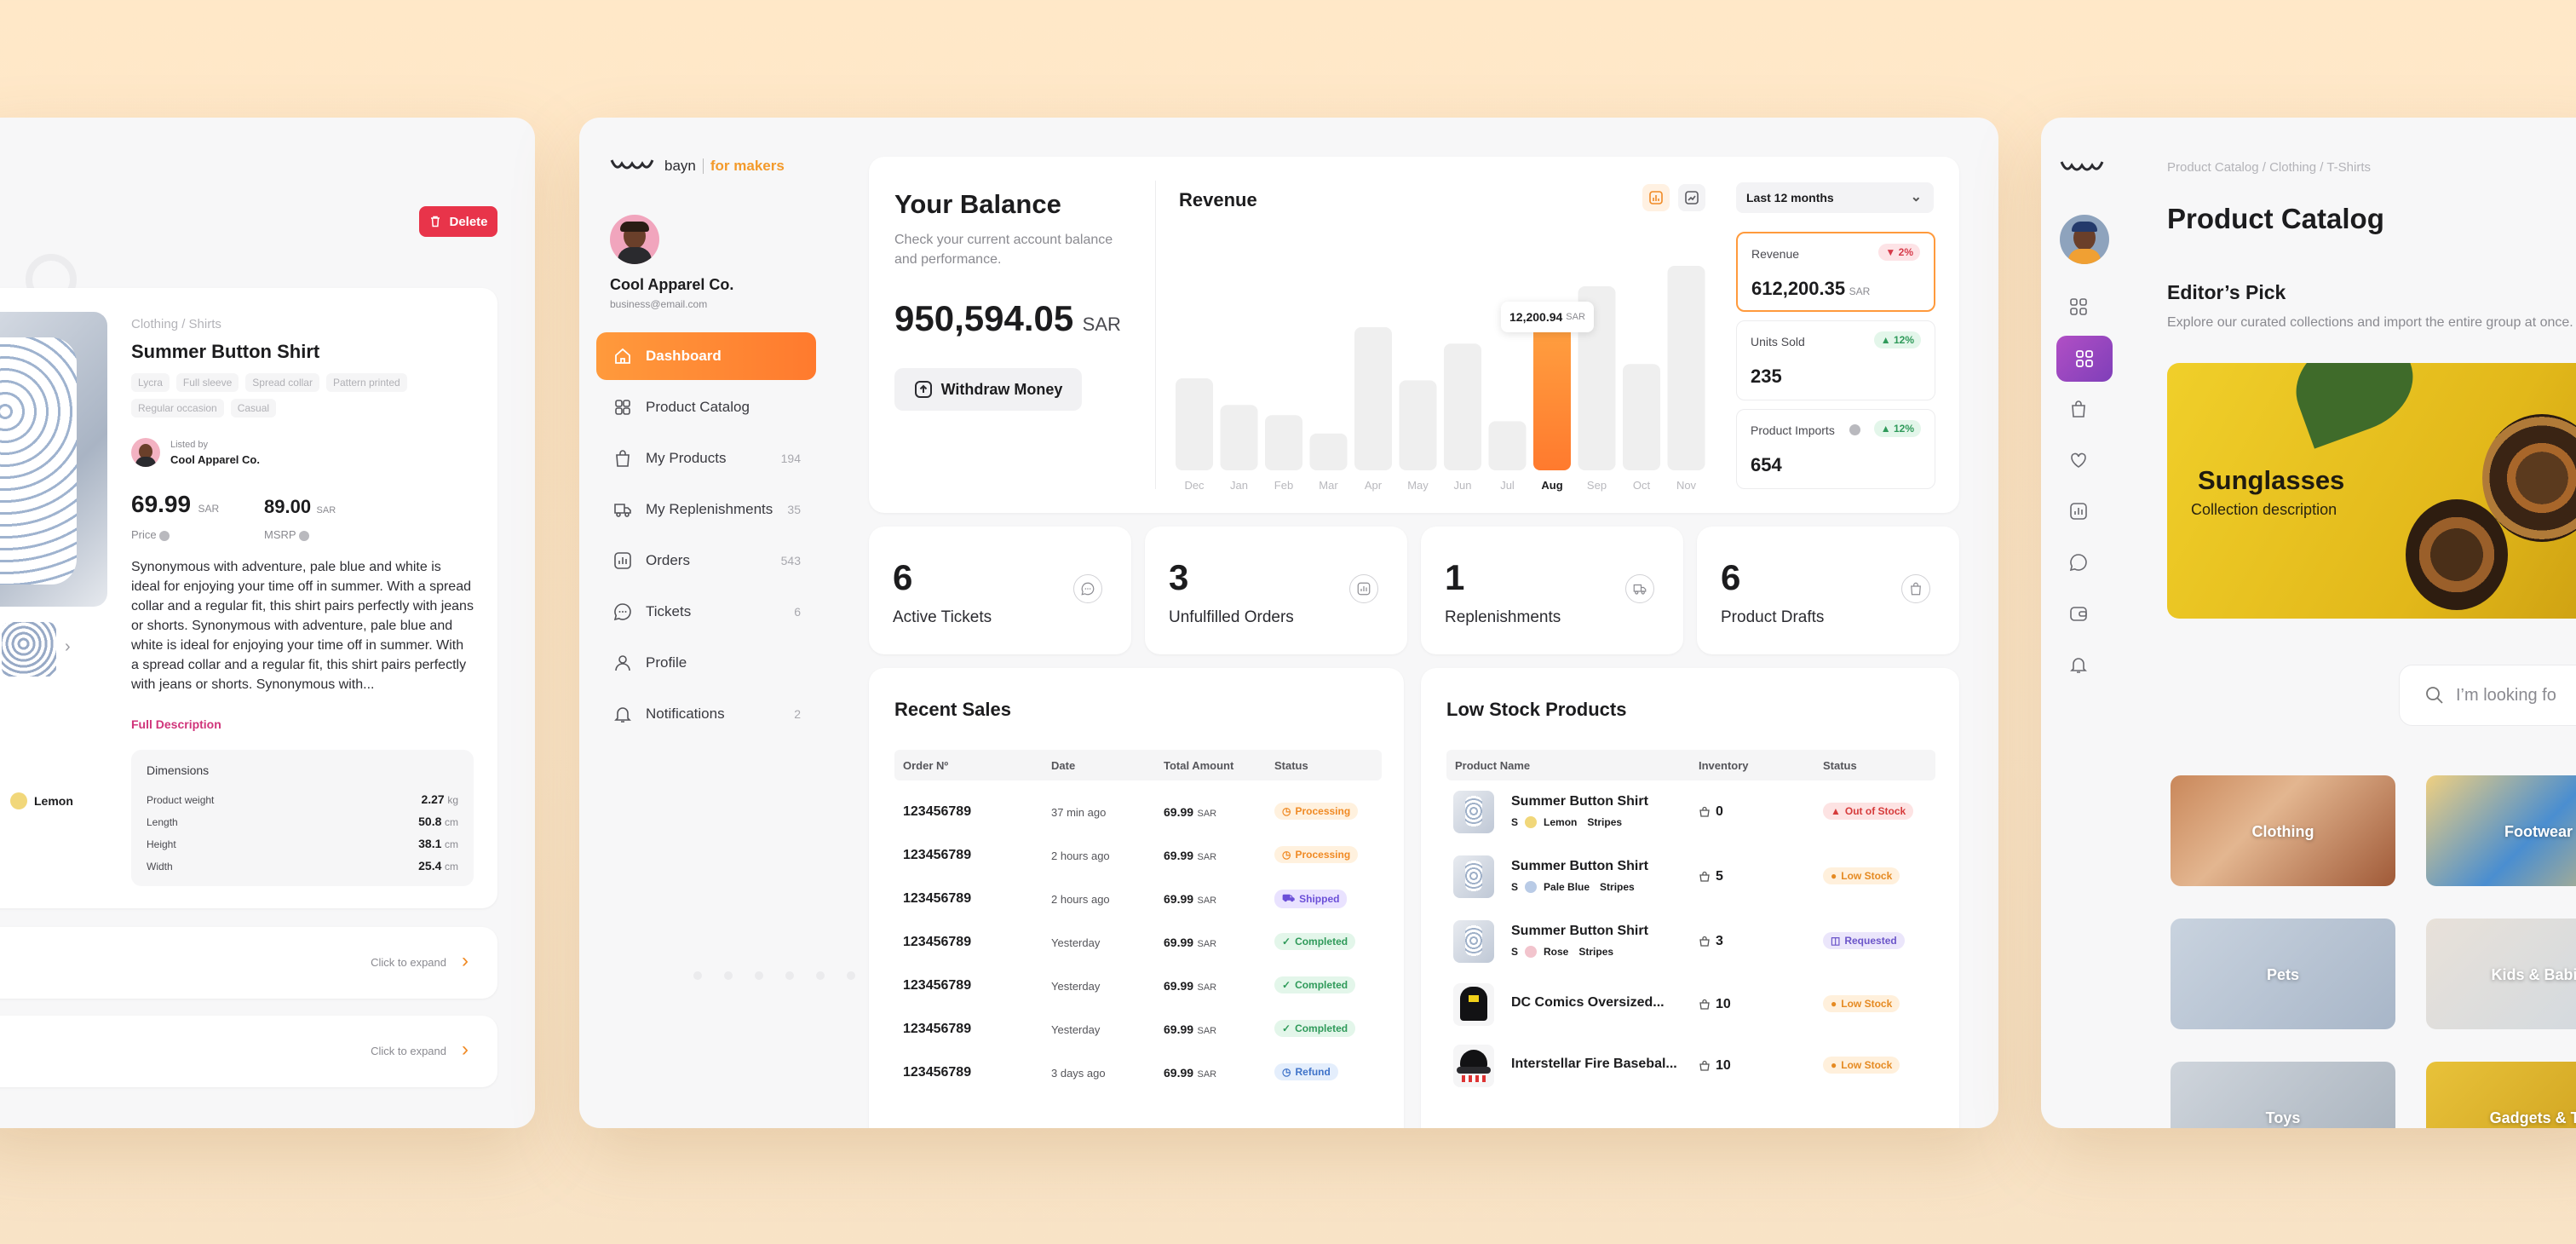 The height and width of the screenshot is (1244, 2576). What do you see at coordinates (2079, 409) in the screenshot?
I see `bag-icon` at bounding box center [2079, 409].